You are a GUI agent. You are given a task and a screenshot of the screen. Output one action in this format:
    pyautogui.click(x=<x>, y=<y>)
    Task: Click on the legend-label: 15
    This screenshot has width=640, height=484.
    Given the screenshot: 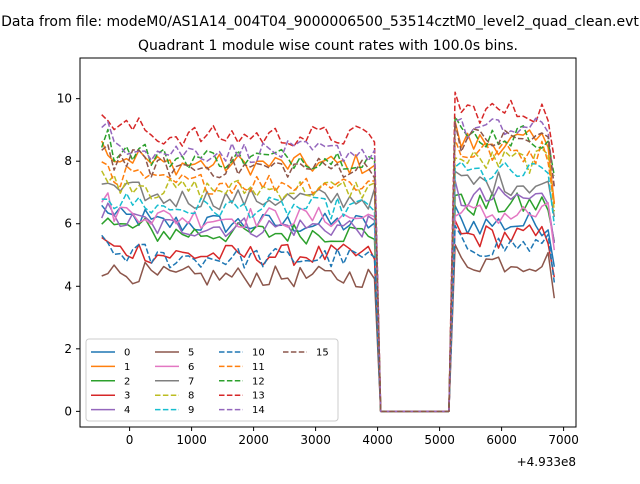 What is the action you would take?
    pyautogui.click(x=322, y=353)
    